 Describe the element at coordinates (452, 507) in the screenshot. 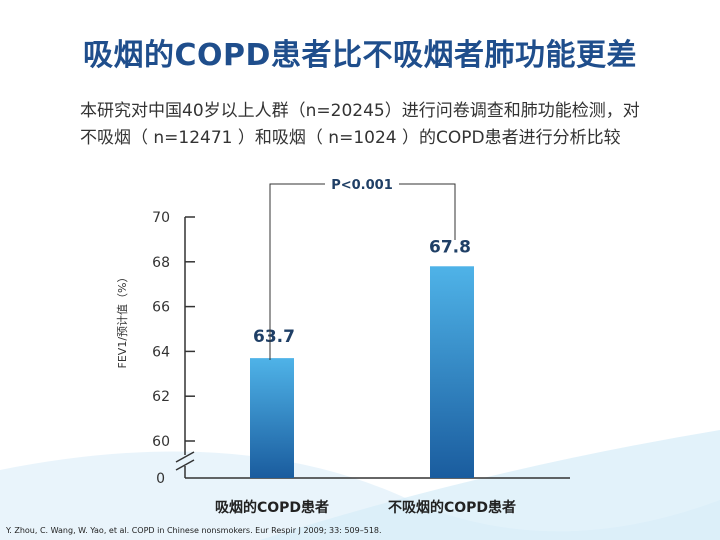

I see `x-category-label: 不吸烟的COPD患者` at that location.